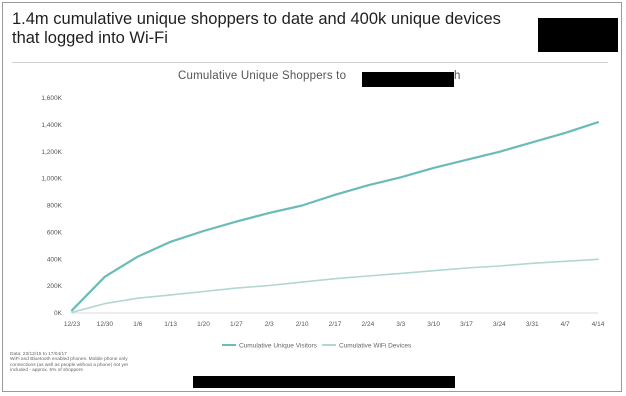 The height and width of the screenshot is (396, 626). What do you see at coordinates (55, 259) in the screenshot?
I see `y-tick-label: 400K` at bounding box center [55, 259].